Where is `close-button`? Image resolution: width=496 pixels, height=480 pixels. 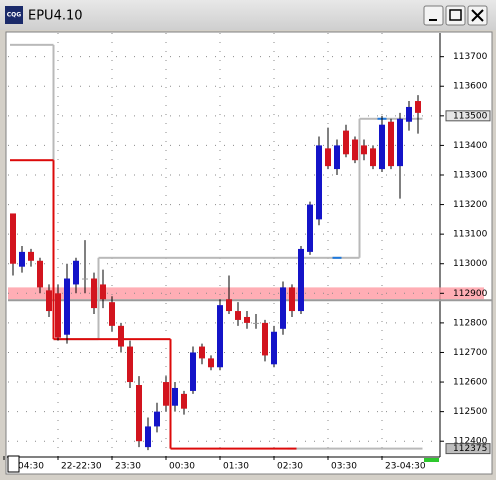
close-button is located at coordinates (477, 15).